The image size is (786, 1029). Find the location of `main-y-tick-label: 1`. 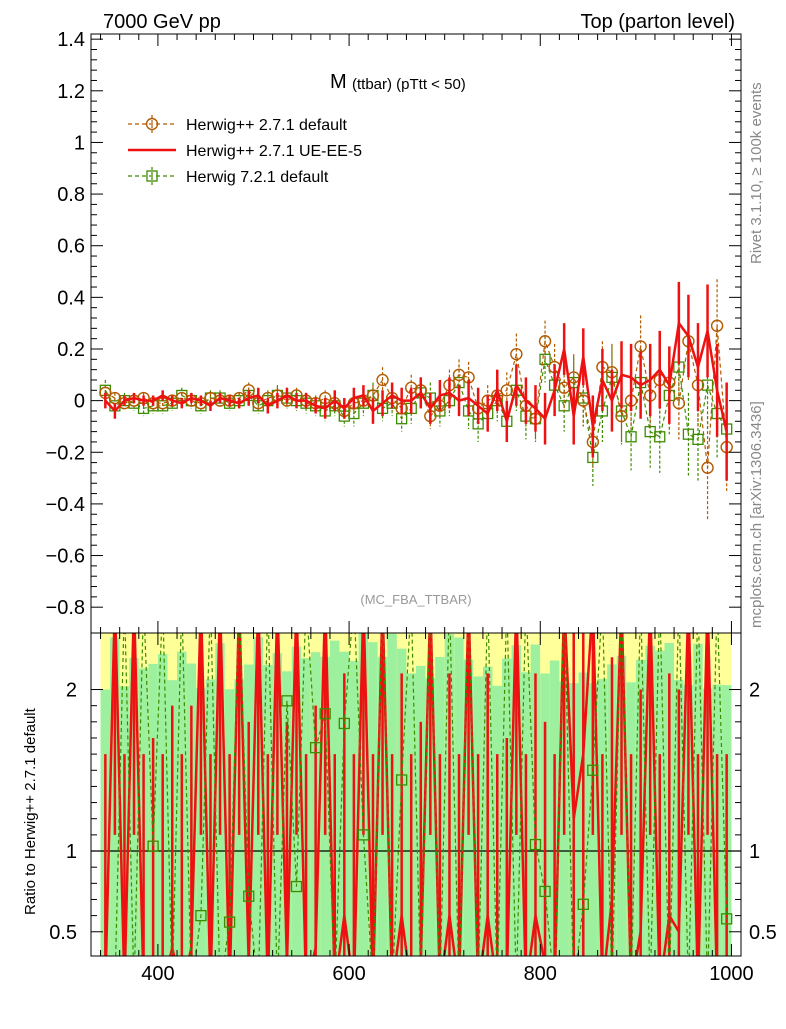

main-y-tick-label: 1 is located at coordinates (79, 143).